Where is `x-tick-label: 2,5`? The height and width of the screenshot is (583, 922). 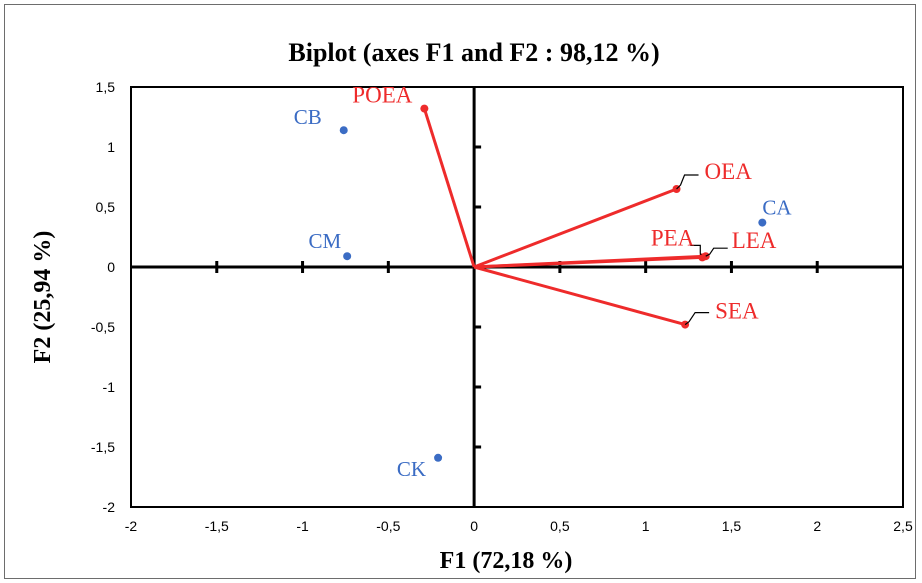 x-tick-label: 2,5 is located at coordinates (903, 526).